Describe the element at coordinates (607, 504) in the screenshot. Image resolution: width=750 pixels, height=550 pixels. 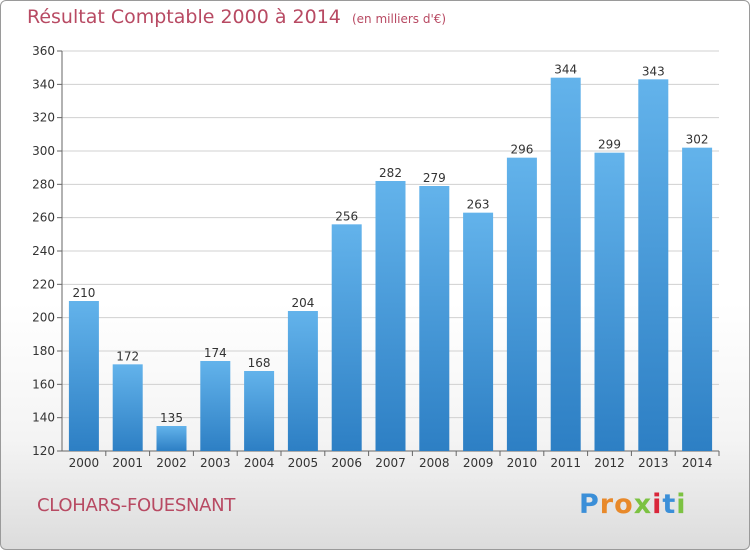
I see `logo-letter: r` at that location.